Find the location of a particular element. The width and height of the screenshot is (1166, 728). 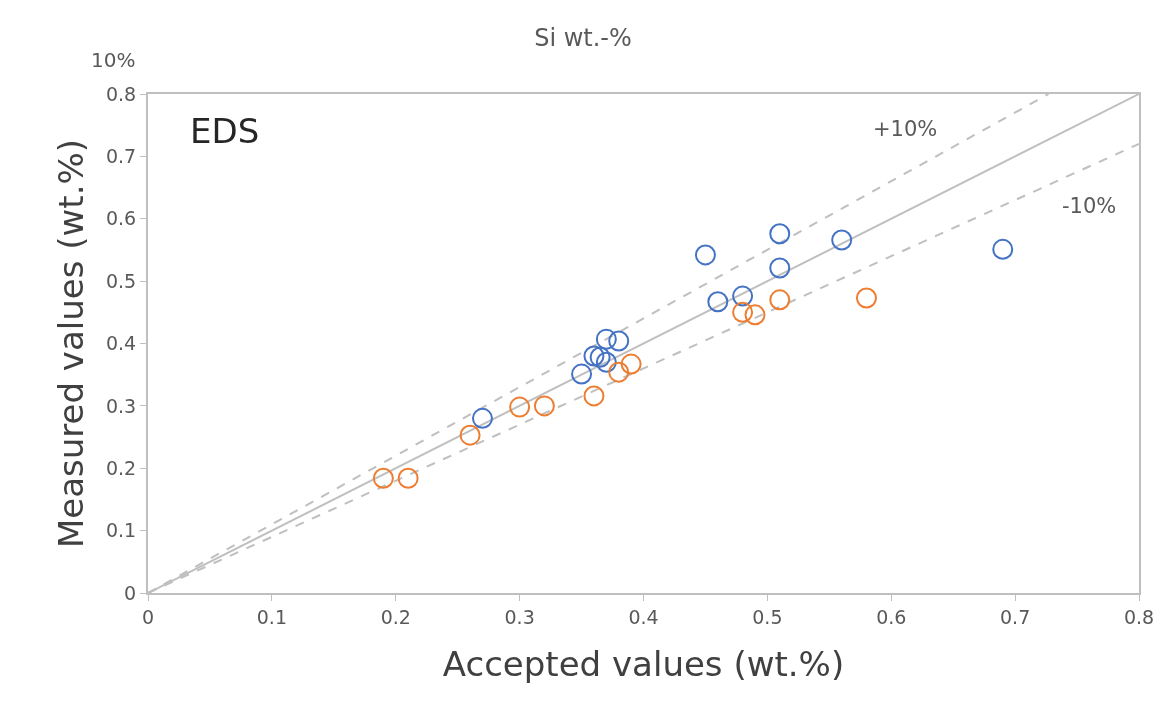

y-tick-label: 0.3 is located at coordinates (121, 405).